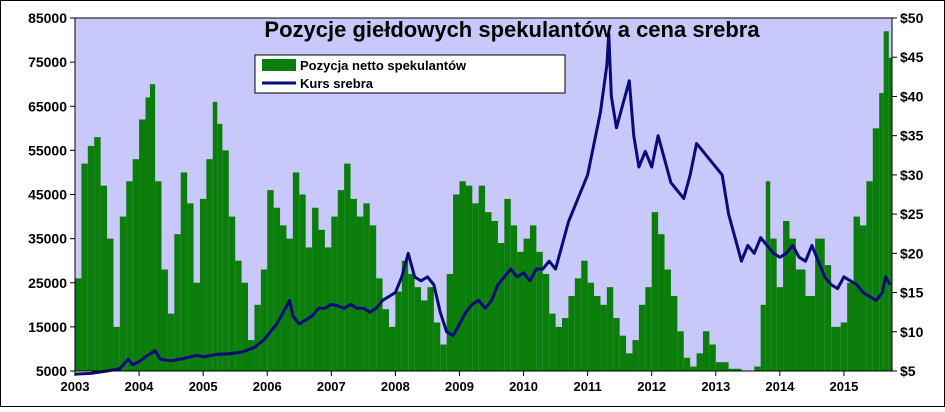  Describe the element at coordinates (651, 386) in the screenshot. I see `x-tick-label: 2012` at that location.